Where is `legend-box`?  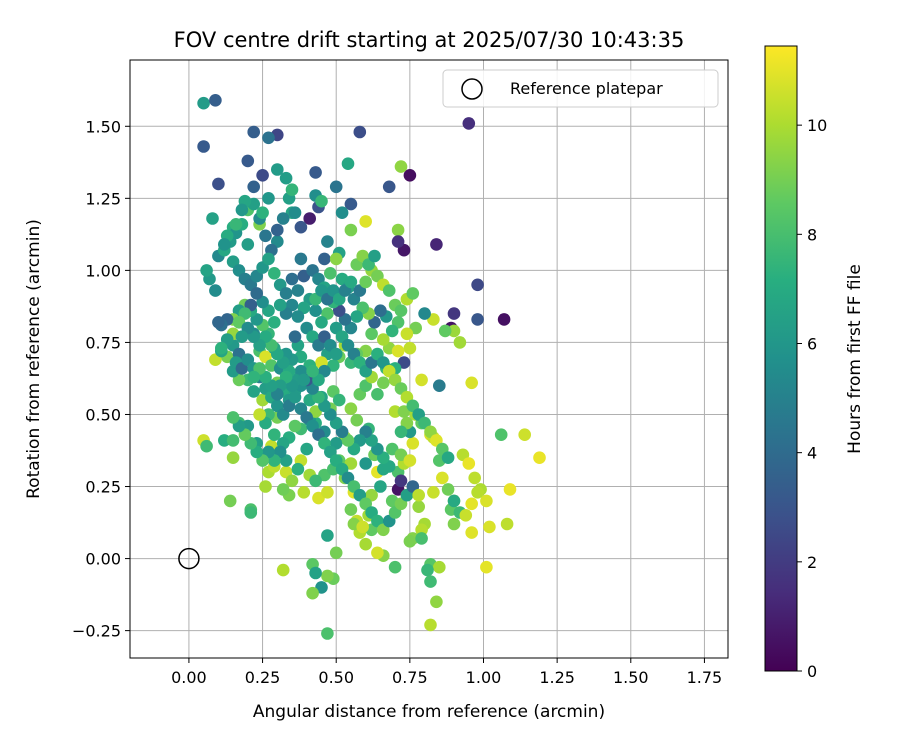
legend-box is located at coordinates (580, 88).